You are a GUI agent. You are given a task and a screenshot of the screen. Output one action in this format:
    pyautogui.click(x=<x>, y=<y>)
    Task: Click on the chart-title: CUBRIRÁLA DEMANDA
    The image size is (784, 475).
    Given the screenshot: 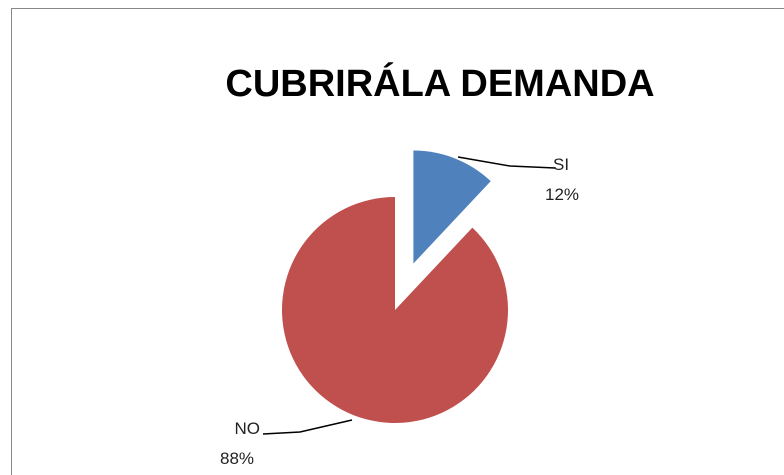 What is the action you would take?
    pyautogui.click(x=439, y=83)
    